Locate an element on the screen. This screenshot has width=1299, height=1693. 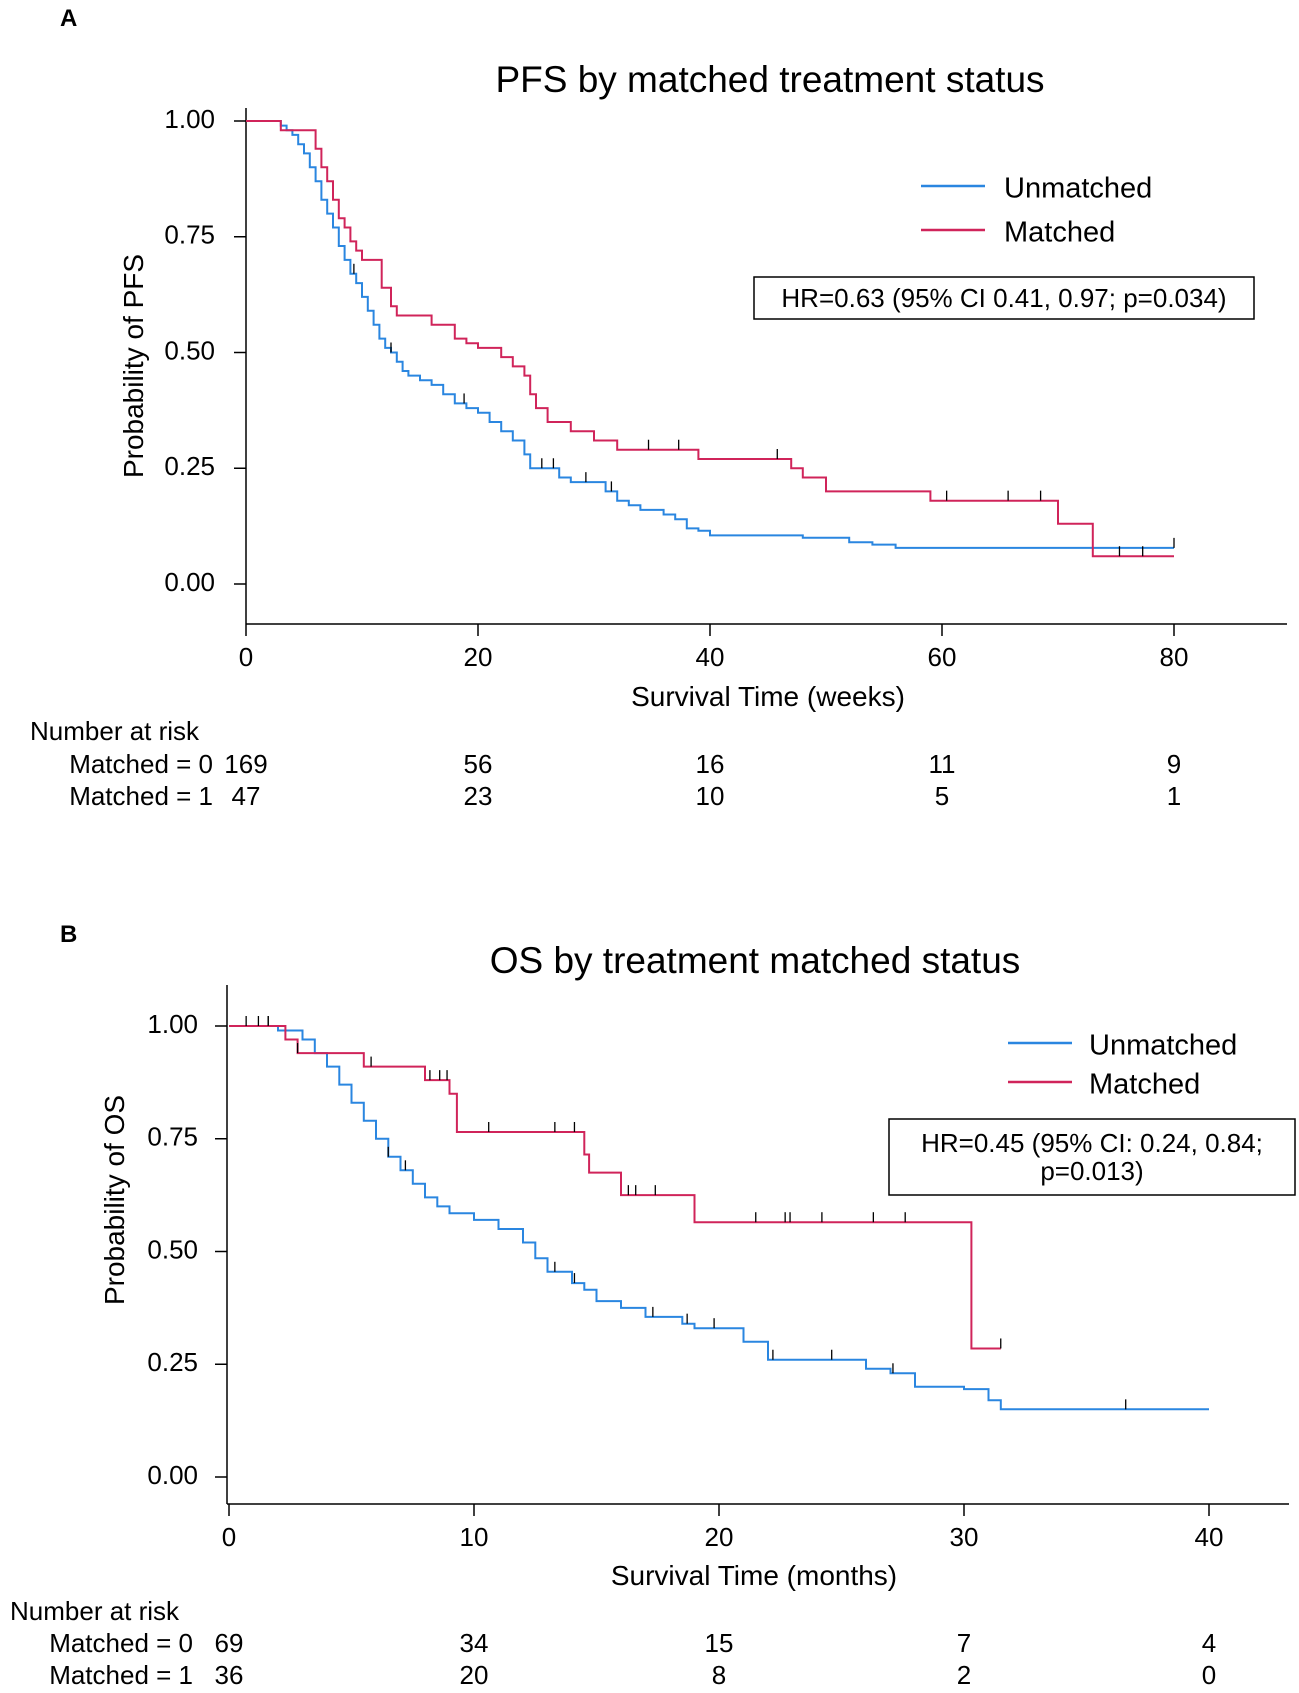
panel-a-y-ticks: 0.00 0.25 0.50 0.75 1.00 is located at coordinates (205, 350).